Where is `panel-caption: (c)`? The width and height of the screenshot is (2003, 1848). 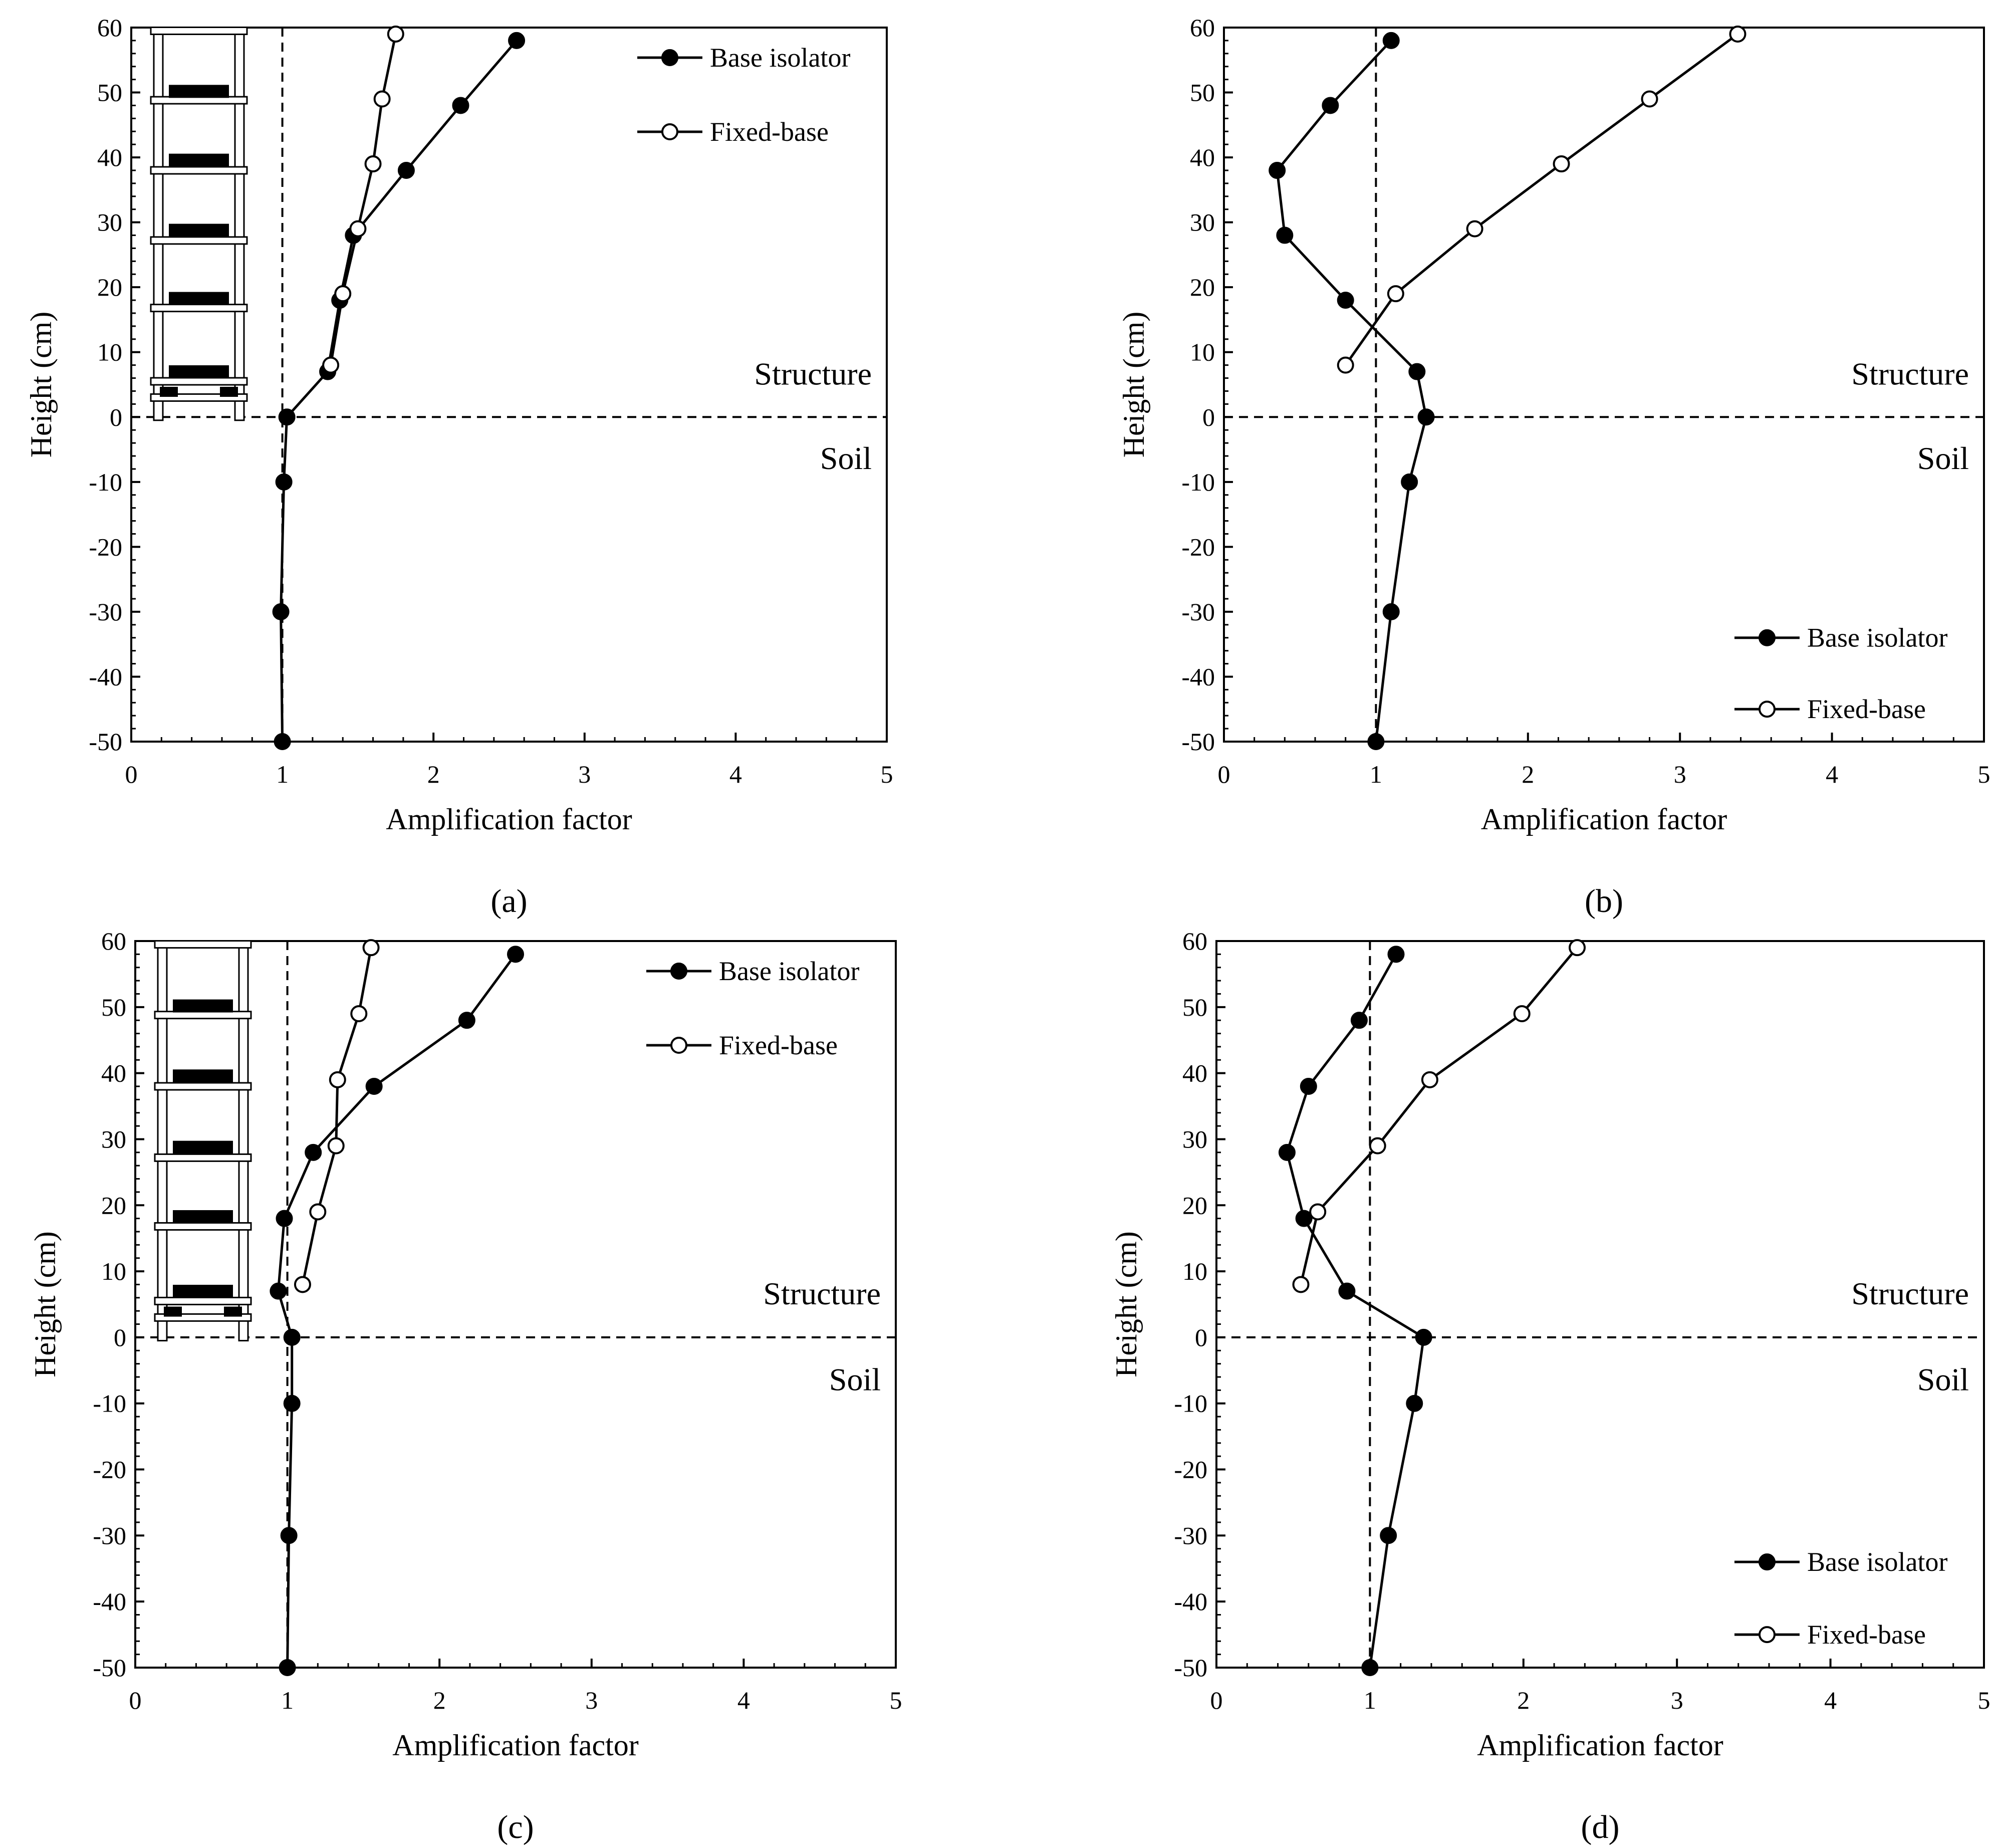 panel-caption: (c) is located at coordinates (515, 1827).